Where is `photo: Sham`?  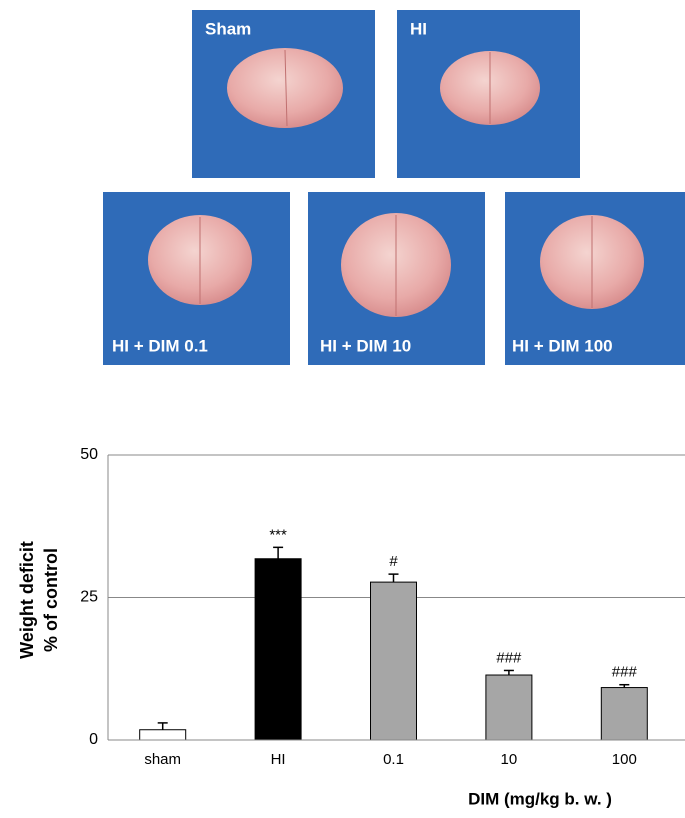
photo: Sham is located at coordinates (283, 94).